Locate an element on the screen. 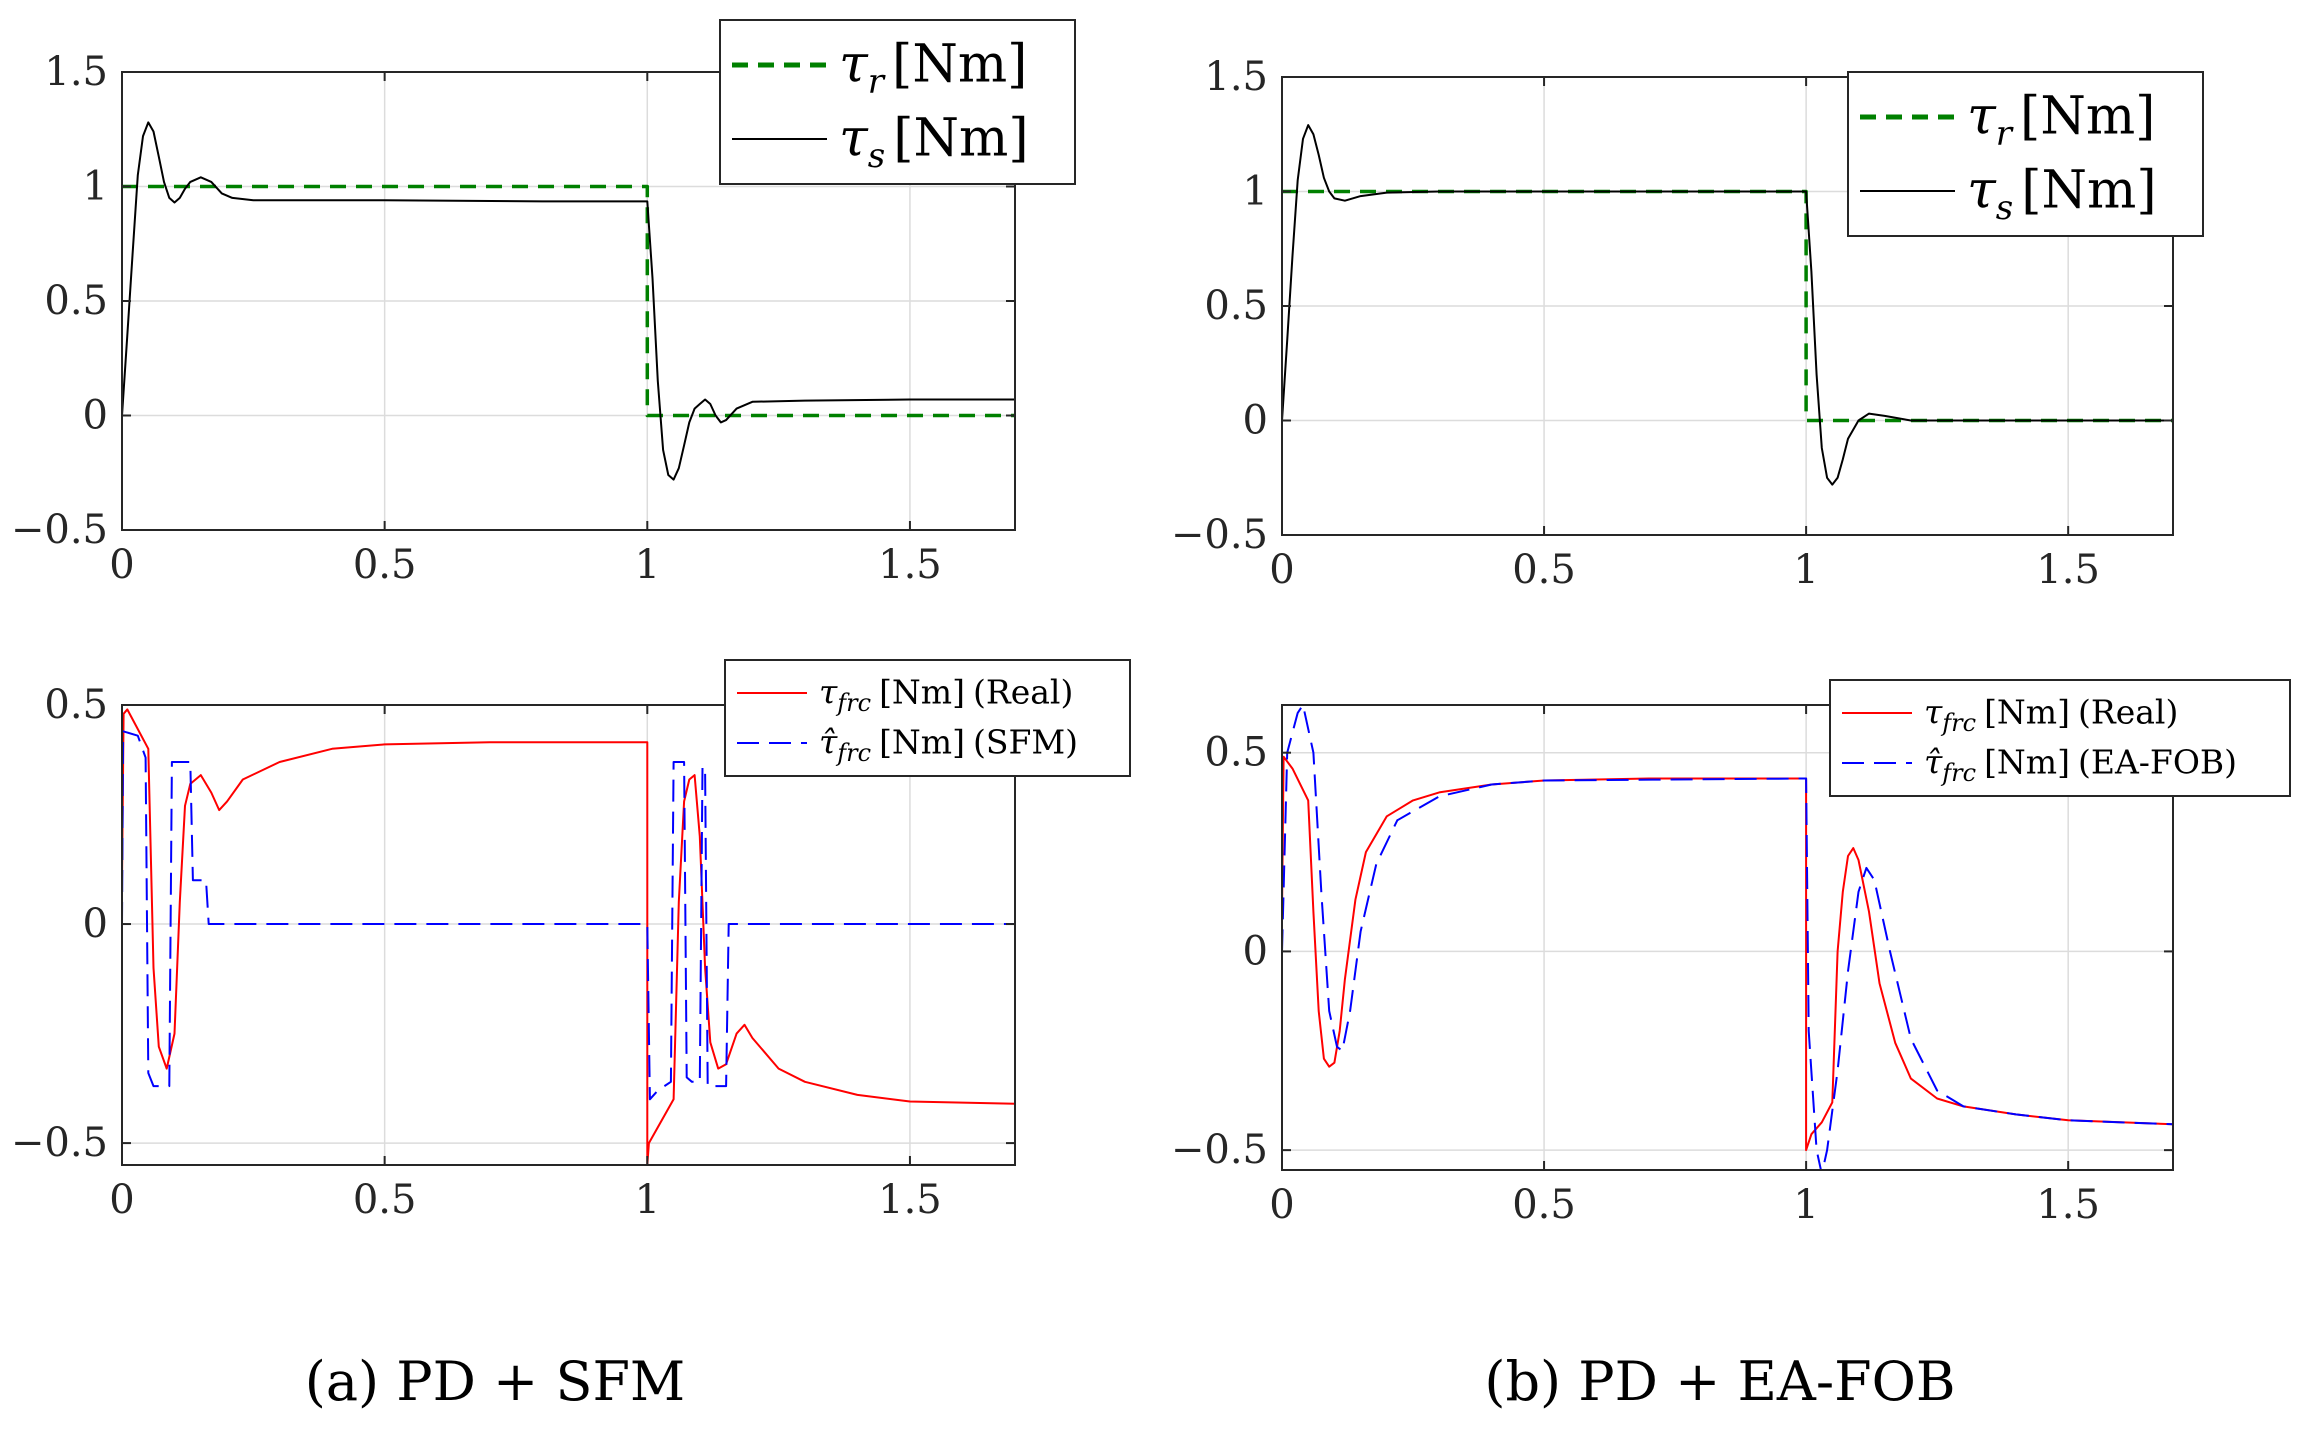 This screenshot has width=2313, height=1437. caption-b: (b) PD + EA-FOB is located at coordinates (1719, 1381).